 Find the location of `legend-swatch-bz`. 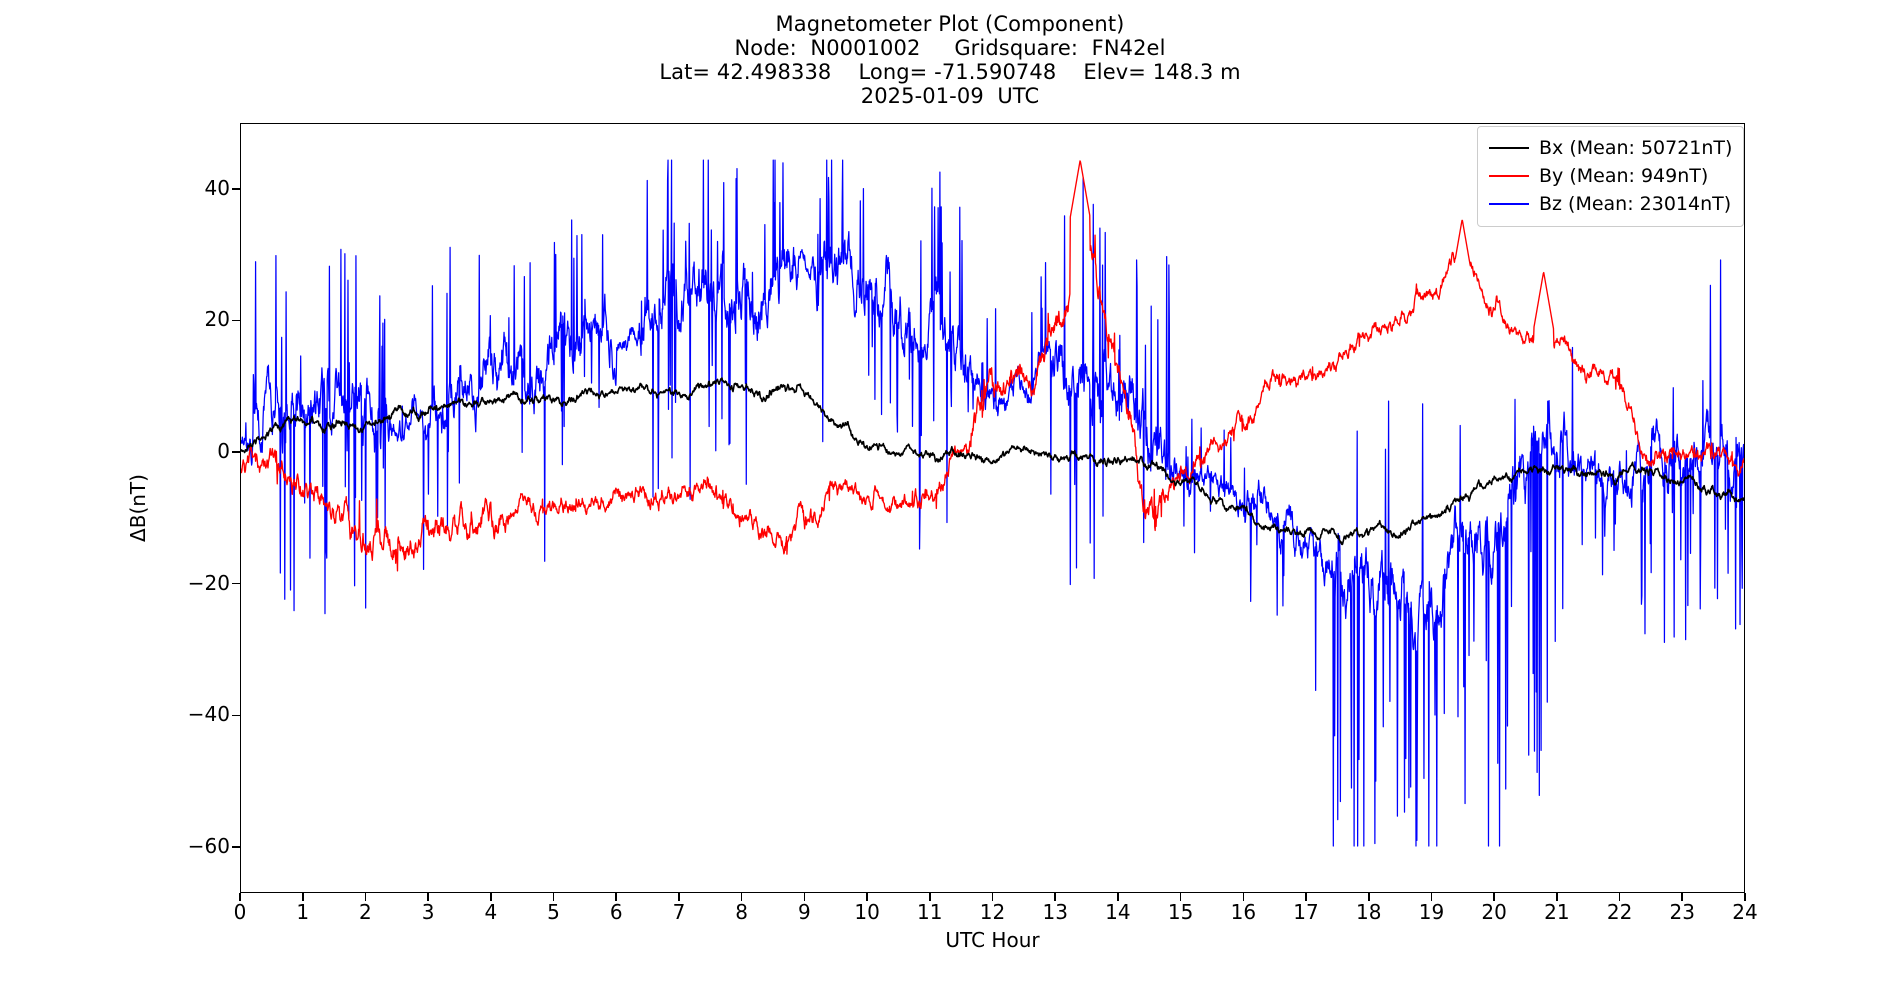

legend-swatch-bz is located at coordinates (1509, 204).